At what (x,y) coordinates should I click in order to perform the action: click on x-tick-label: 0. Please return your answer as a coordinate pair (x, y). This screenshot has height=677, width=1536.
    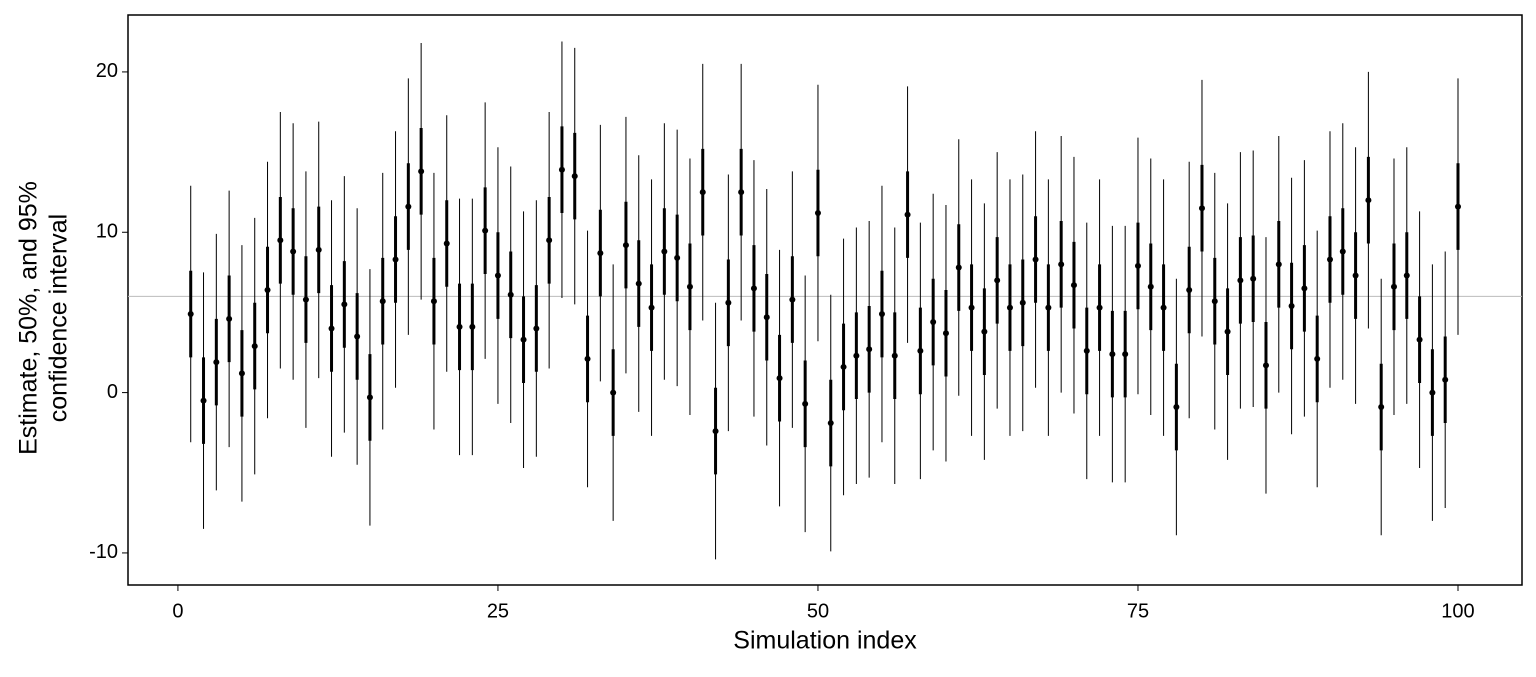
    Looking at the image, I should click on (177, 611).